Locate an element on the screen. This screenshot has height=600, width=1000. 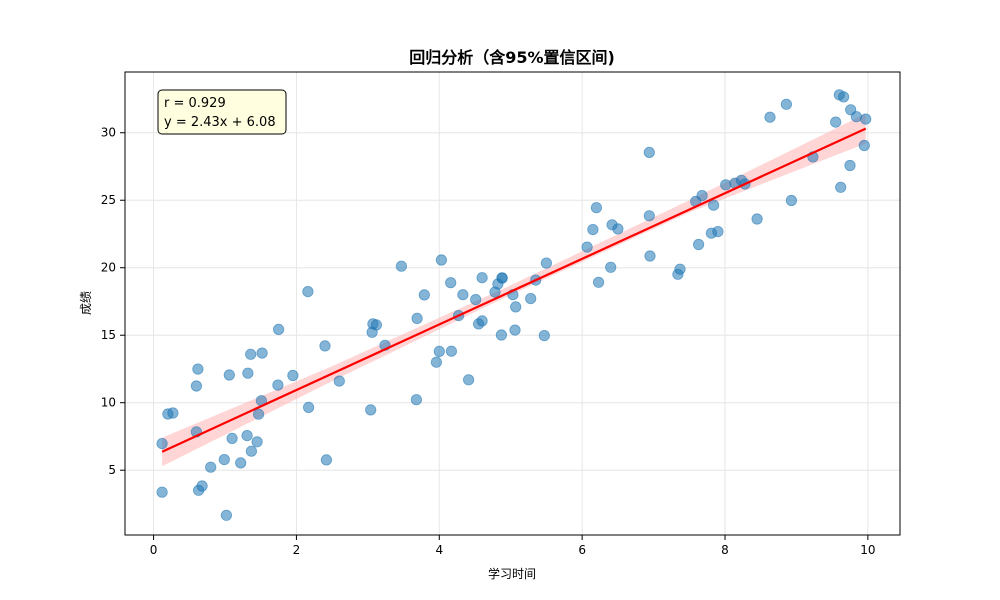
x-tick-label: 0 is located at coordinates (154, 550).